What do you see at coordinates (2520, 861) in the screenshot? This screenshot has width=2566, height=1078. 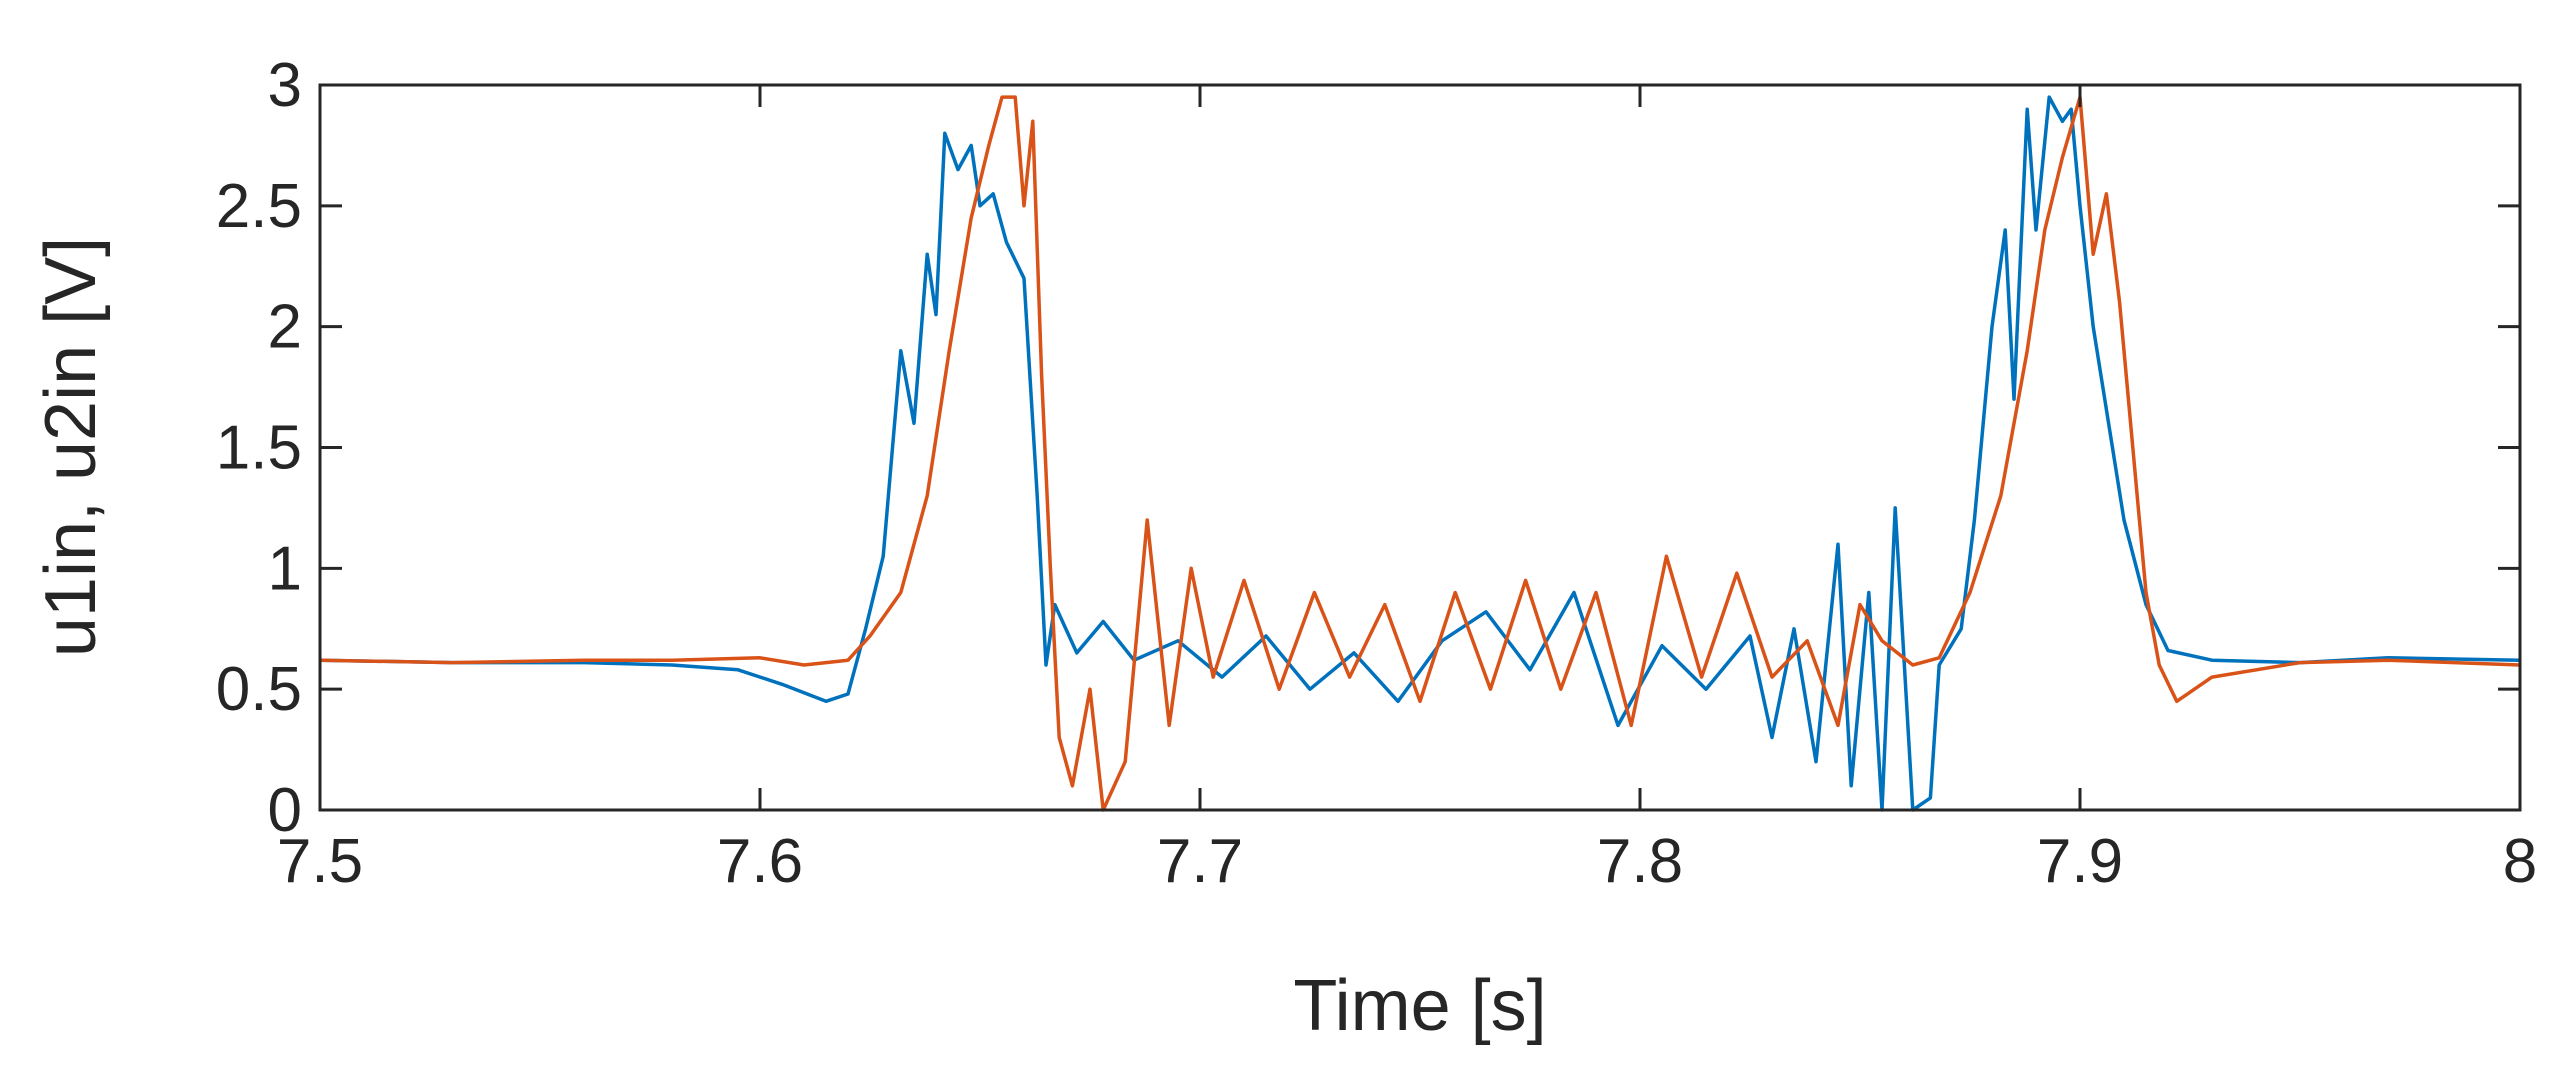 I see `x-tick-label-5: 8` at bounding box center [2520, 861].